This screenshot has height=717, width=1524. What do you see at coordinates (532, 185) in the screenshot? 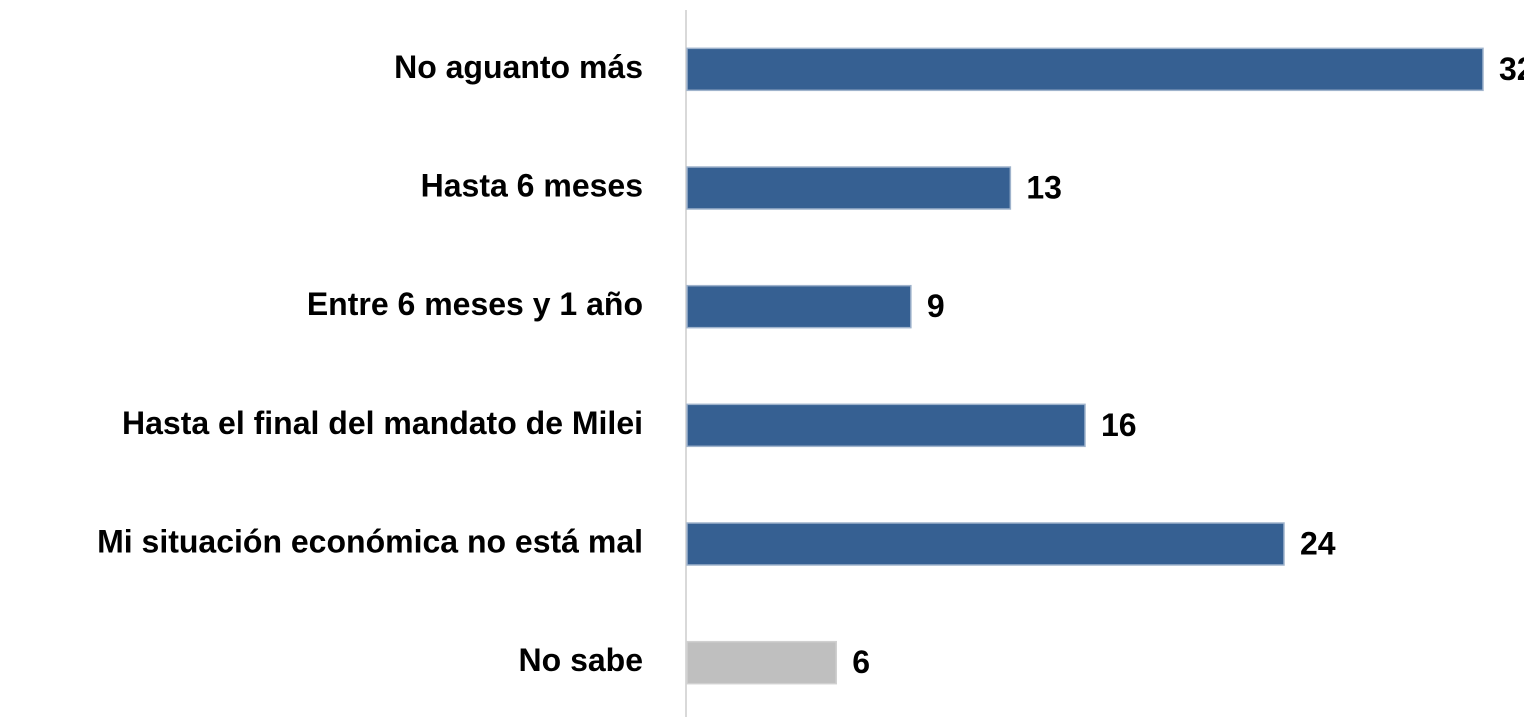
I see `category-label: Hasta 6 meses` at bounding box center [532, 185].